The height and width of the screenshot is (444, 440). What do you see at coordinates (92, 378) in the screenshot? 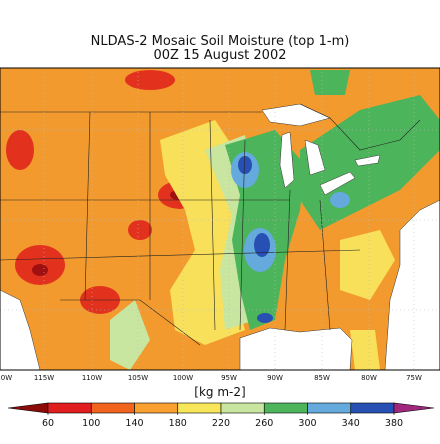
I see `longitude-label: 110W` at bounding box center [92, 378].